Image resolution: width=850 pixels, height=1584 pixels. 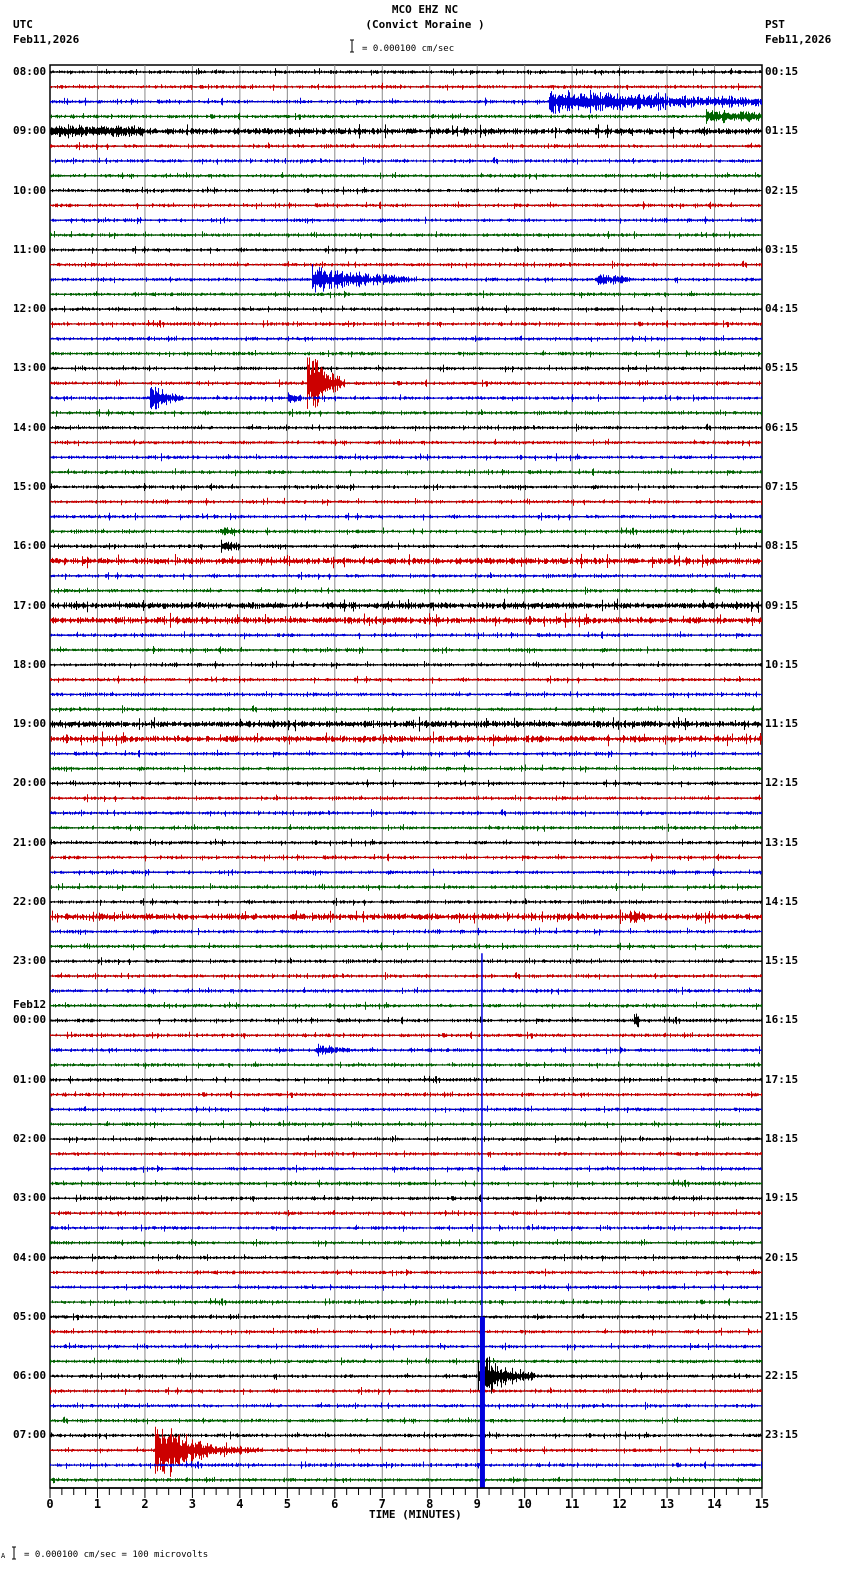 What do you see at coordinates (30, 546) in the screenshot?
I see `utc-time-label: 16:00` at bounding box center [30, 546].